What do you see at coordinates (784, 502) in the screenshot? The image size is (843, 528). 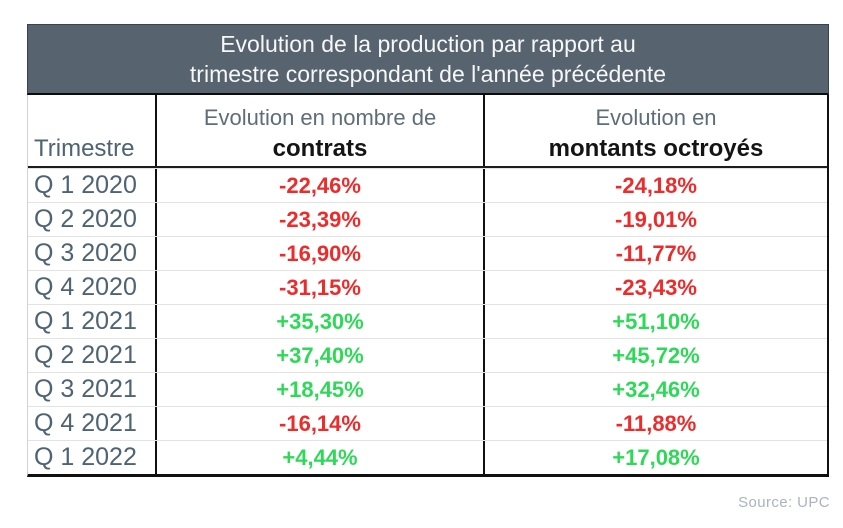 I see `source-attribution: Source: UPC` at bounding box center [784, 502].